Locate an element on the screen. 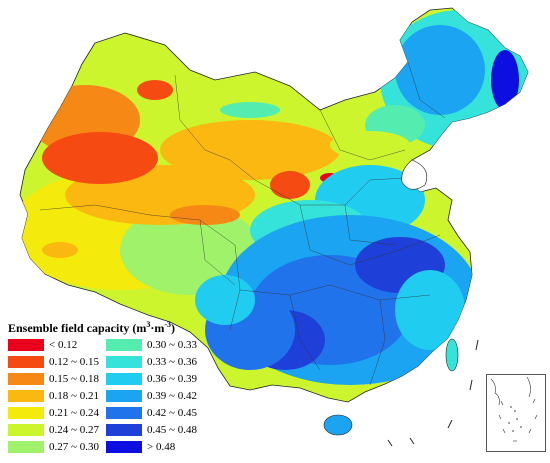  legend-item: 0.24 ~ 0.27 is located at coordinates (57, 430).